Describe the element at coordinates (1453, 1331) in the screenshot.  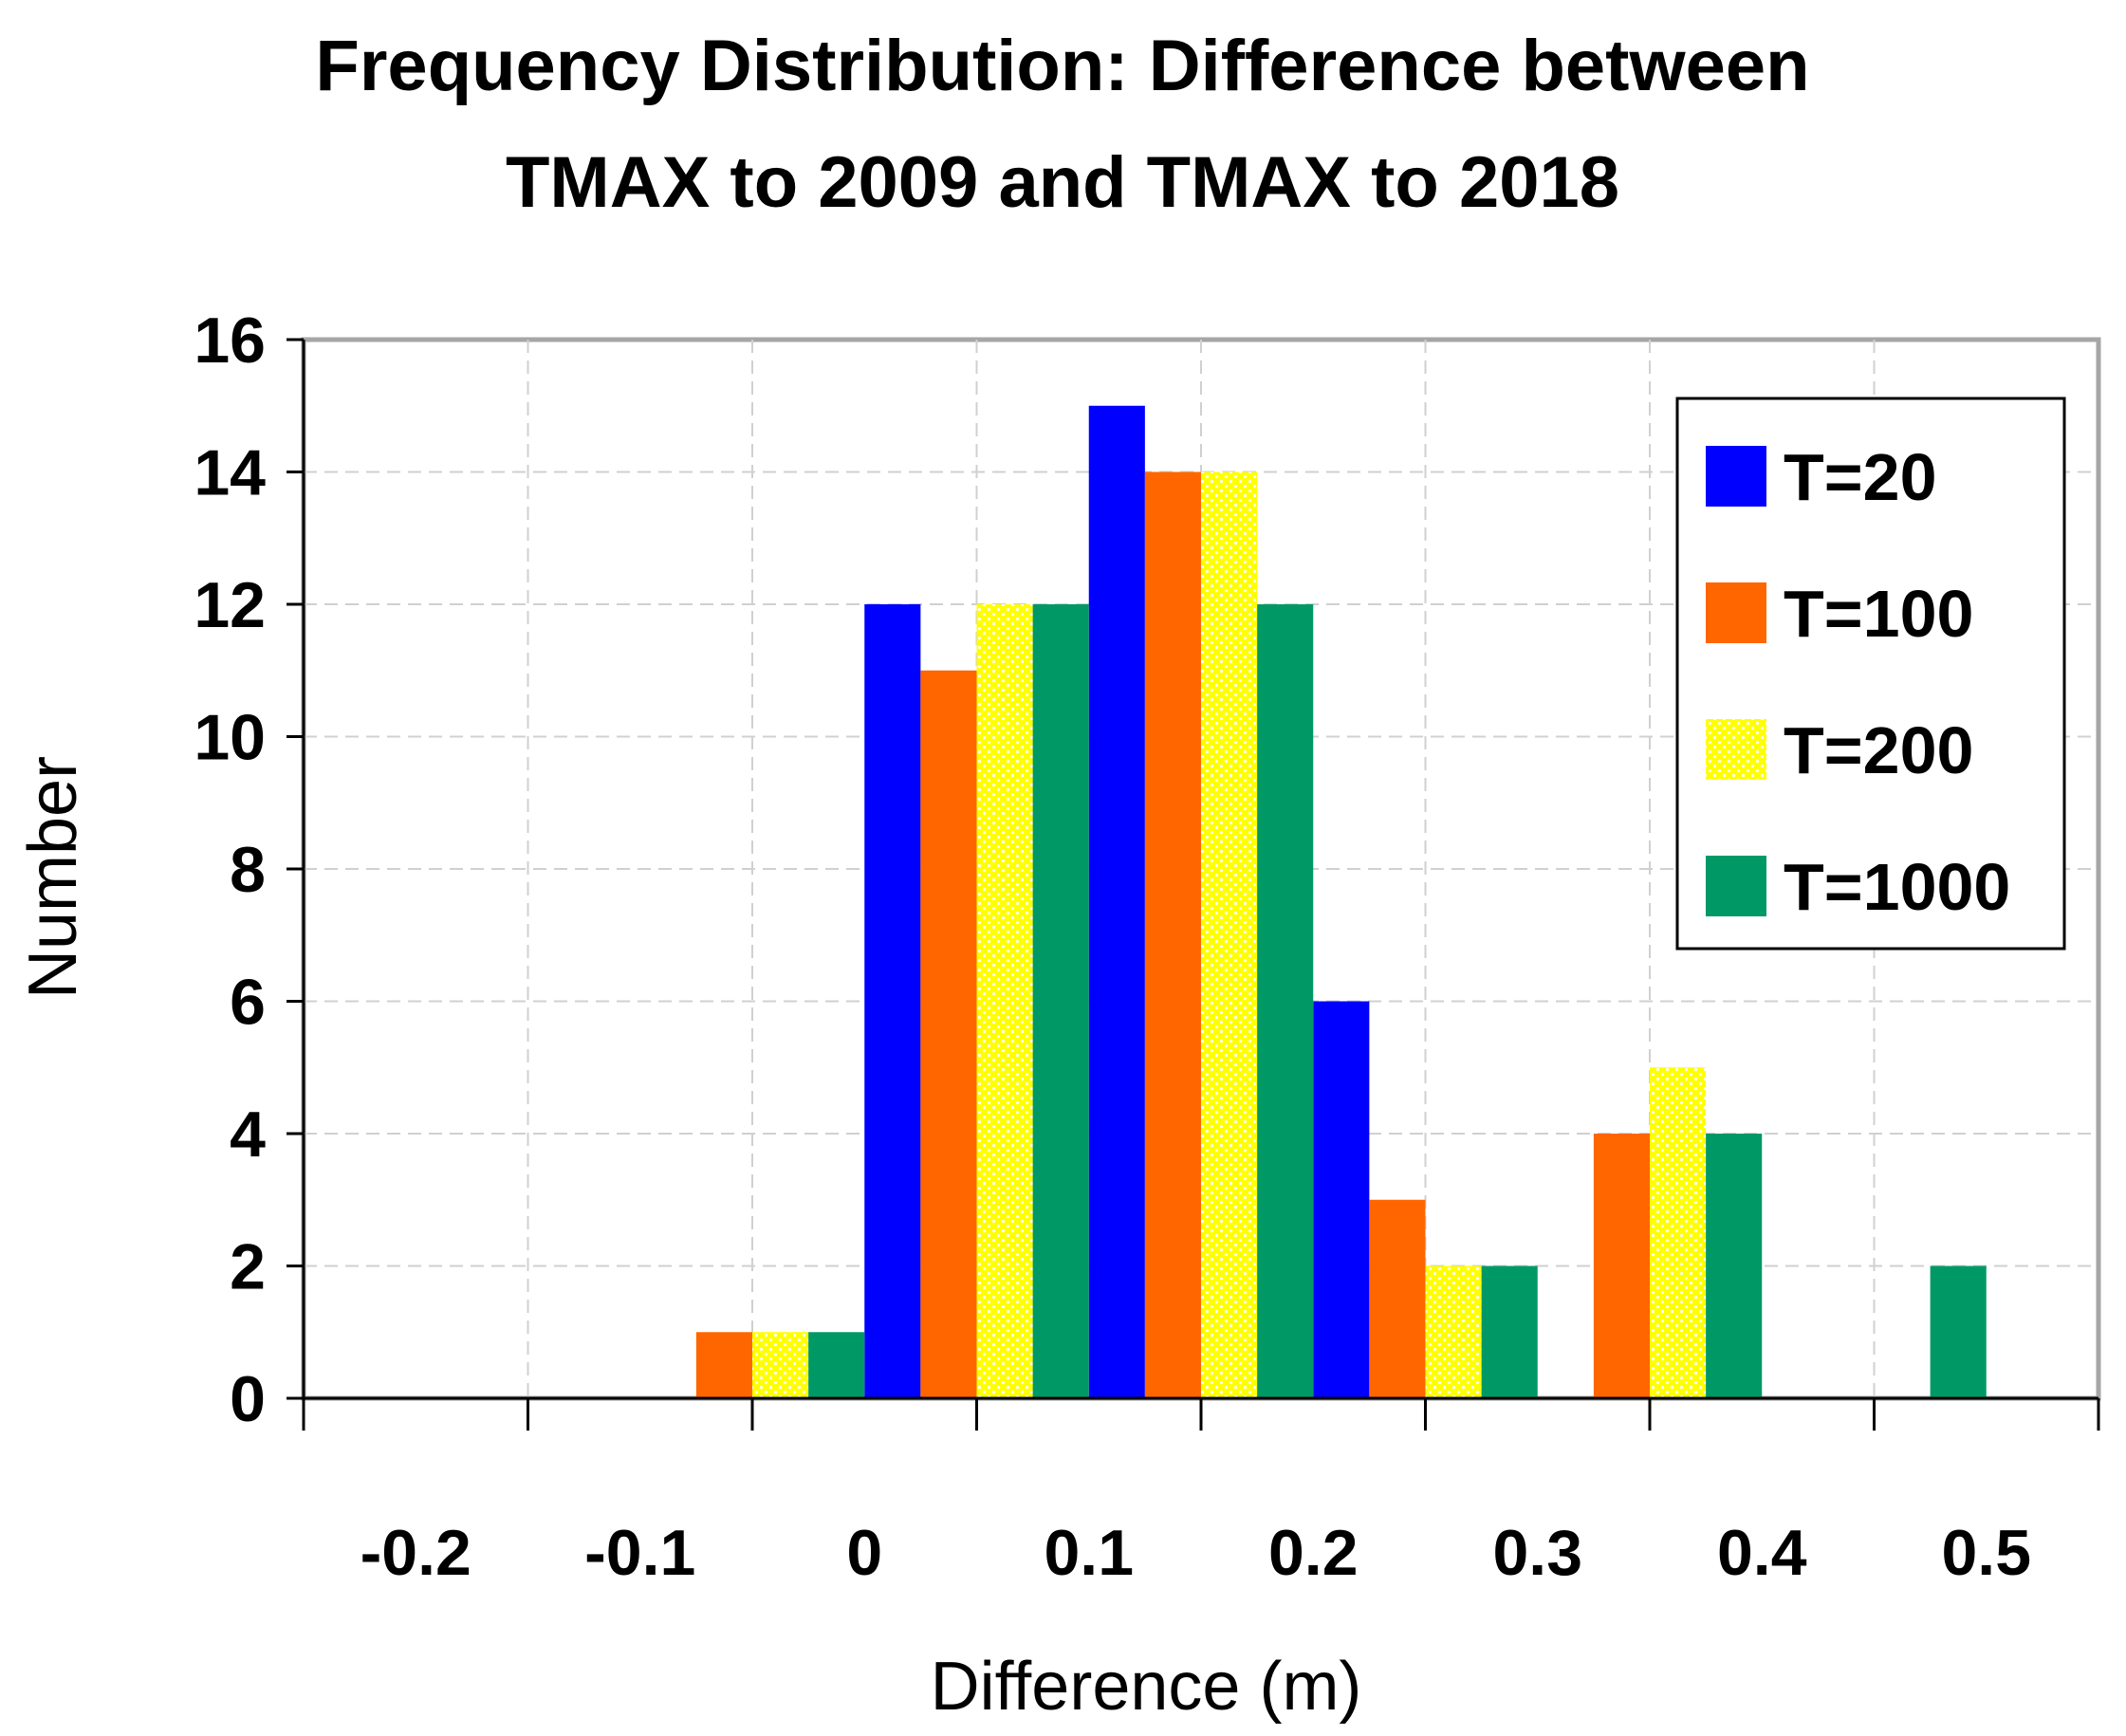
I see `bar-t-200-0.2` at that location.